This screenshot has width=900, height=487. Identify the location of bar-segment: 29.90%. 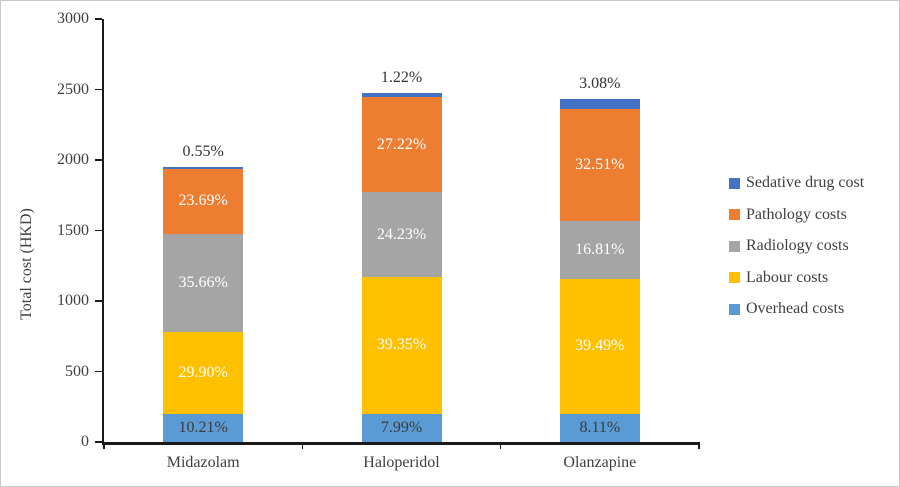
(203, 372).